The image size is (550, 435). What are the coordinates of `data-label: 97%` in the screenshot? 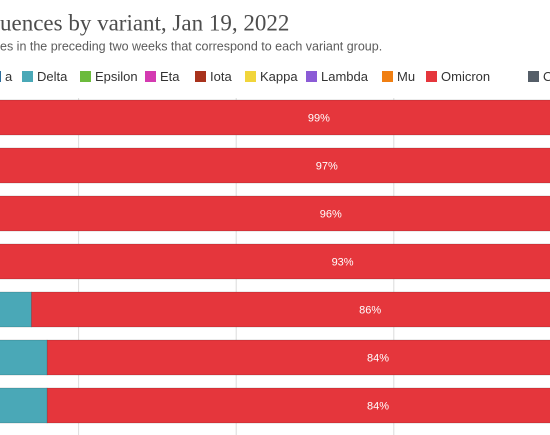 It's located at (327, 166).